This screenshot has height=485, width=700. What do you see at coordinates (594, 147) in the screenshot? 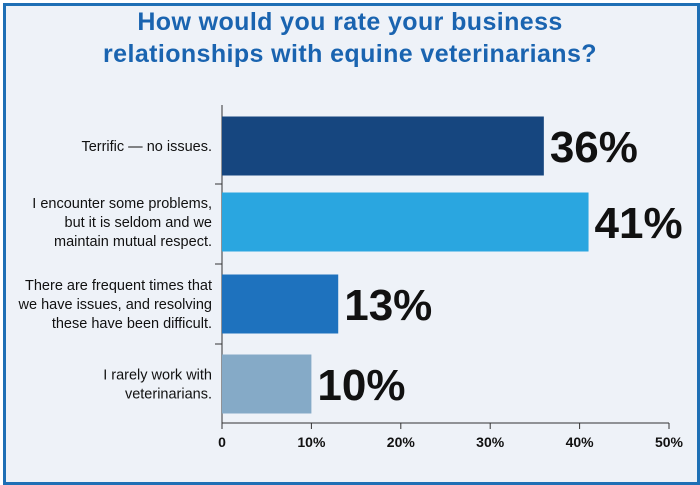
I see `value-label-1: 36%` at bounding box center [594, 147].